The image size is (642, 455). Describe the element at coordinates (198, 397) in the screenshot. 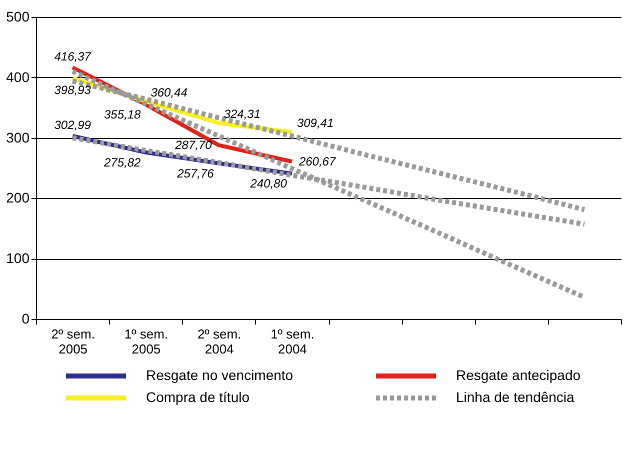

I see `legend-label: Compra de título` at that location.